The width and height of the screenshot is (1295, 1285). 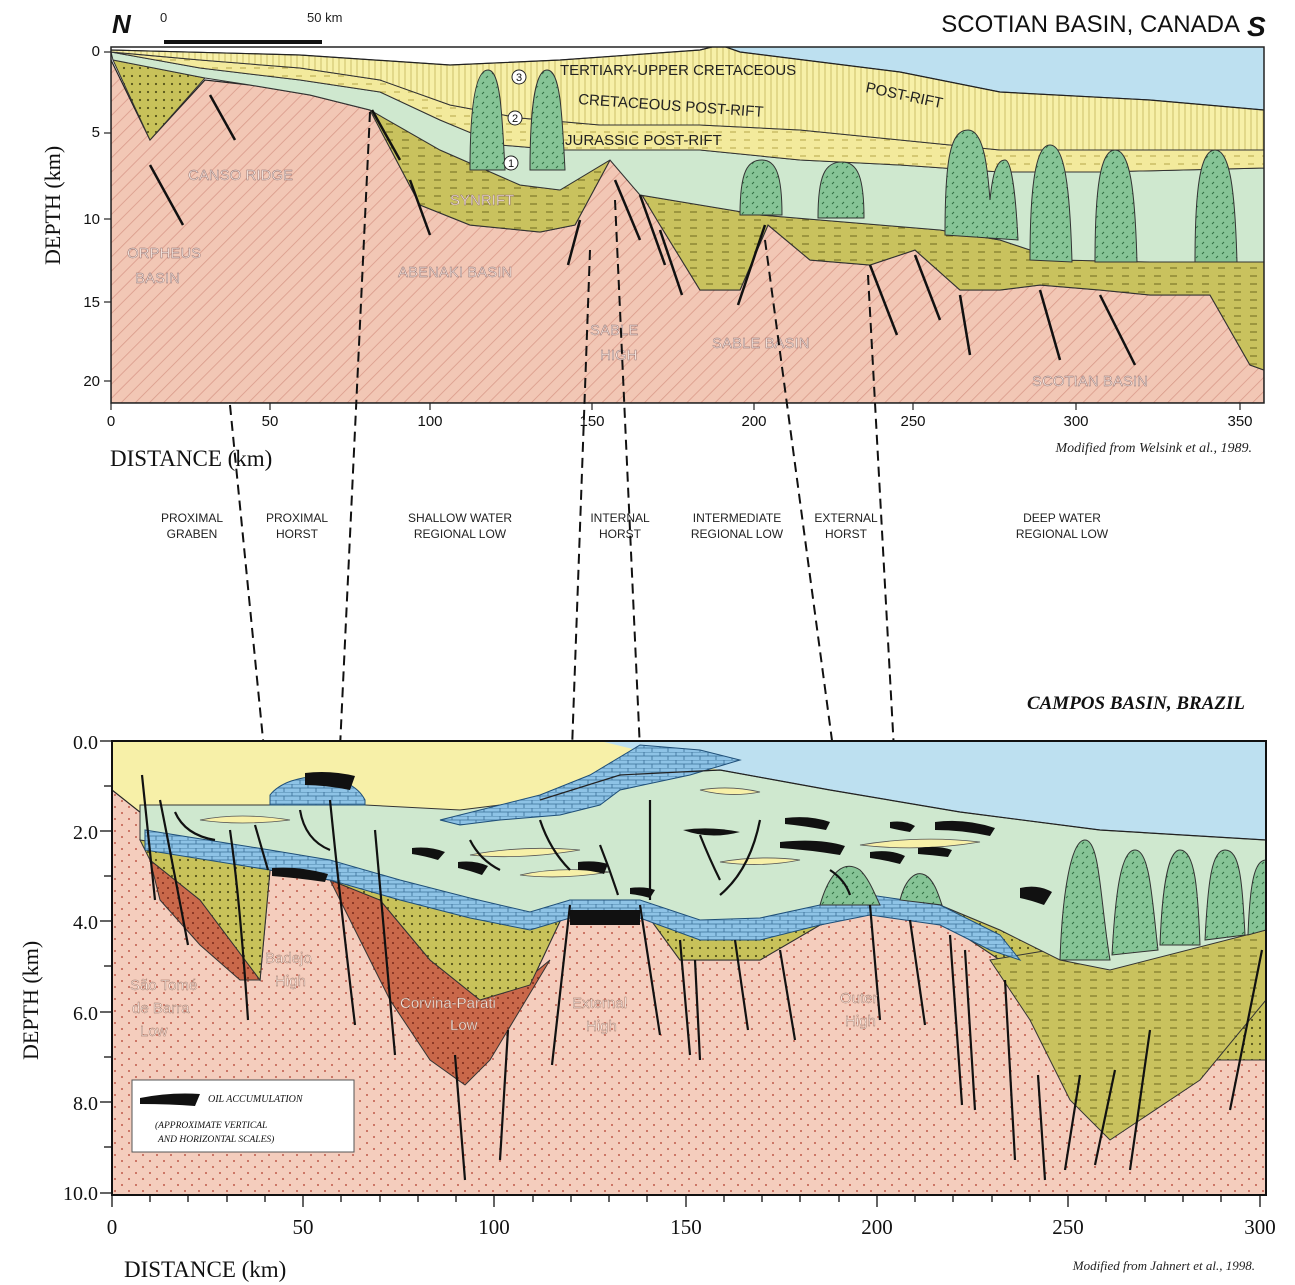 I want to click on legend-note-1: (APPROXIMATE VERTICAL, so click(x=211, y=1125).